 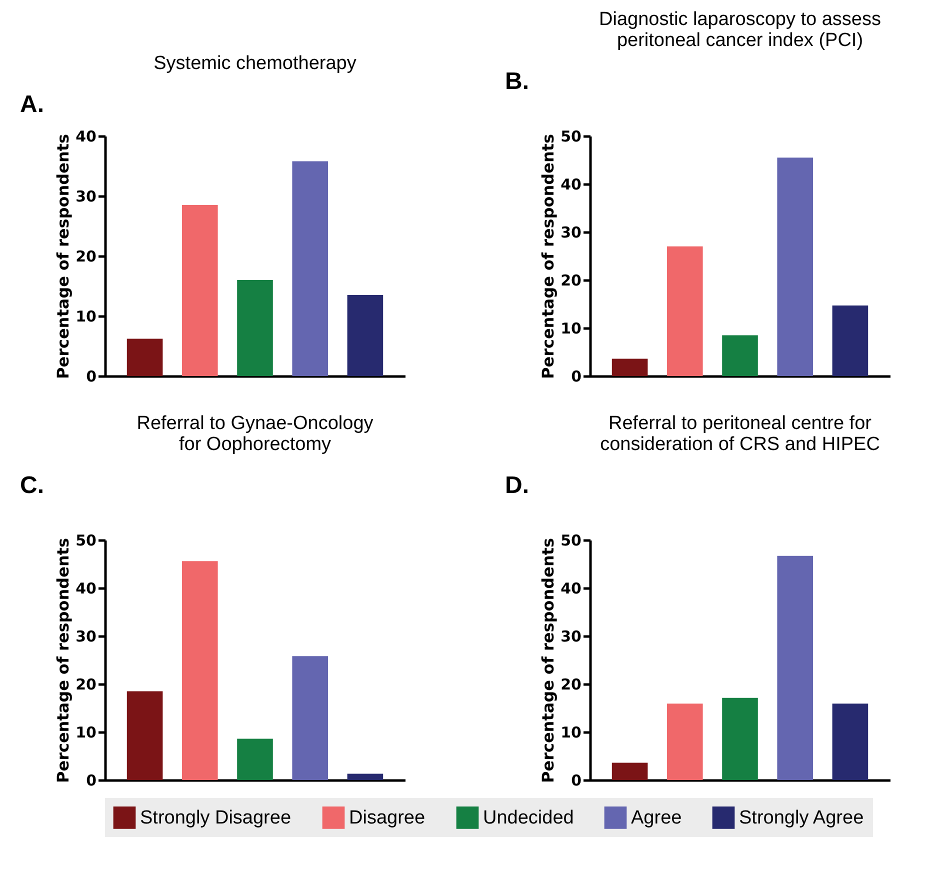 I want to click on legend-label: Undecided, so click(x=528, y=818).